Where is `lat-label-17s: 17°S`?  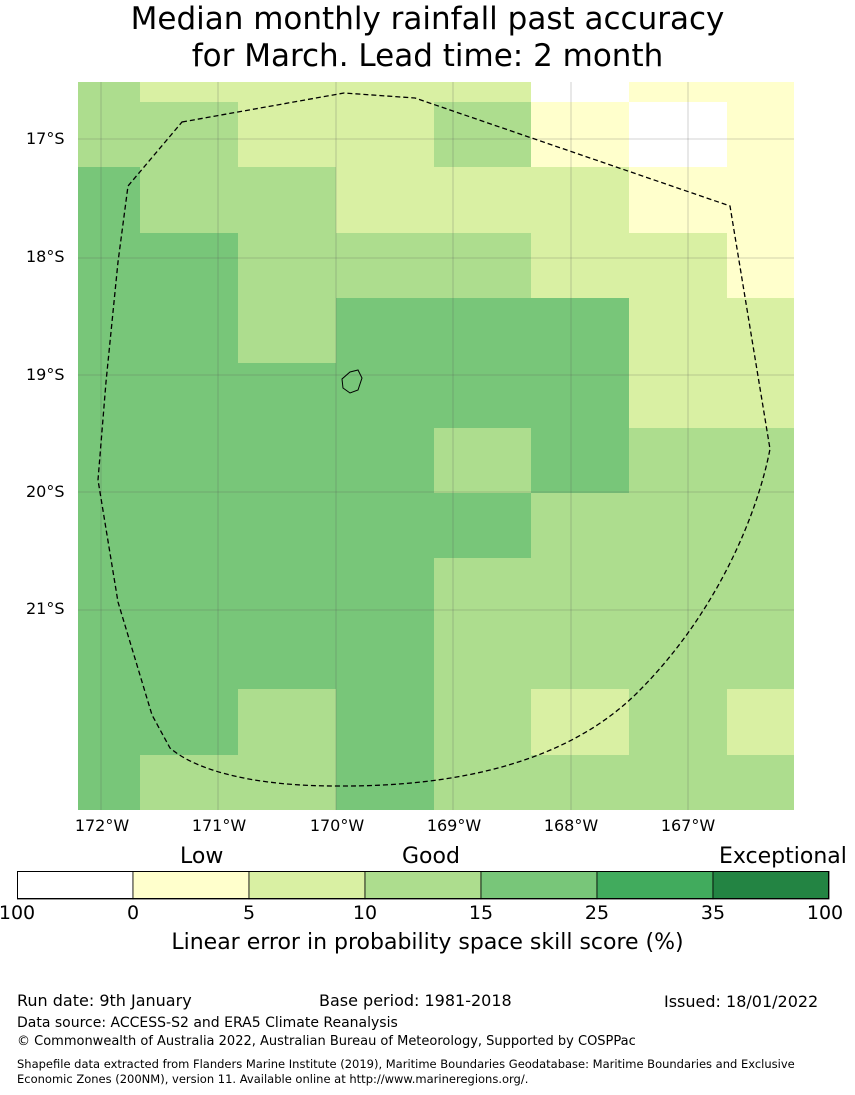
lat-label-17s: 17°S is located at coordinates (45, 138).